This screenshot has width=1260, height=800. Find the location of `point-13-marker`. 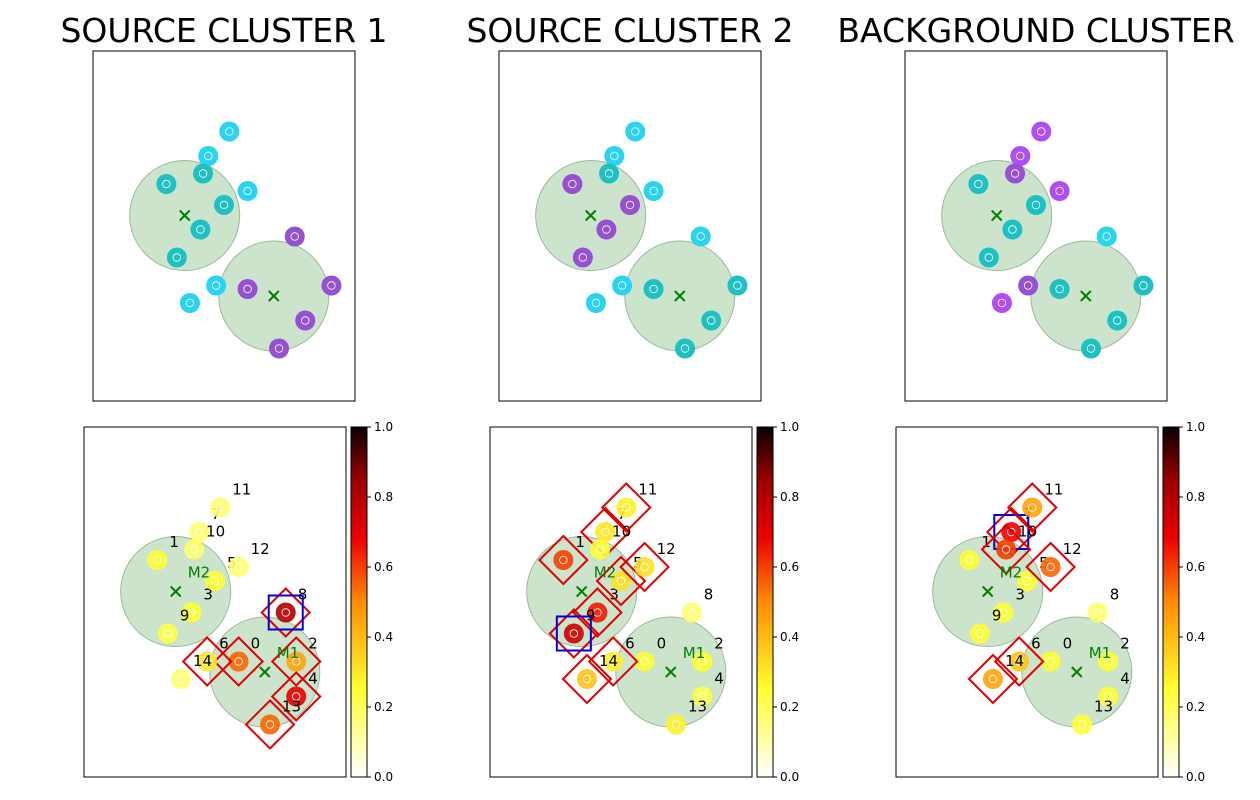

point-13-marker is located at coordinates (270, 724).